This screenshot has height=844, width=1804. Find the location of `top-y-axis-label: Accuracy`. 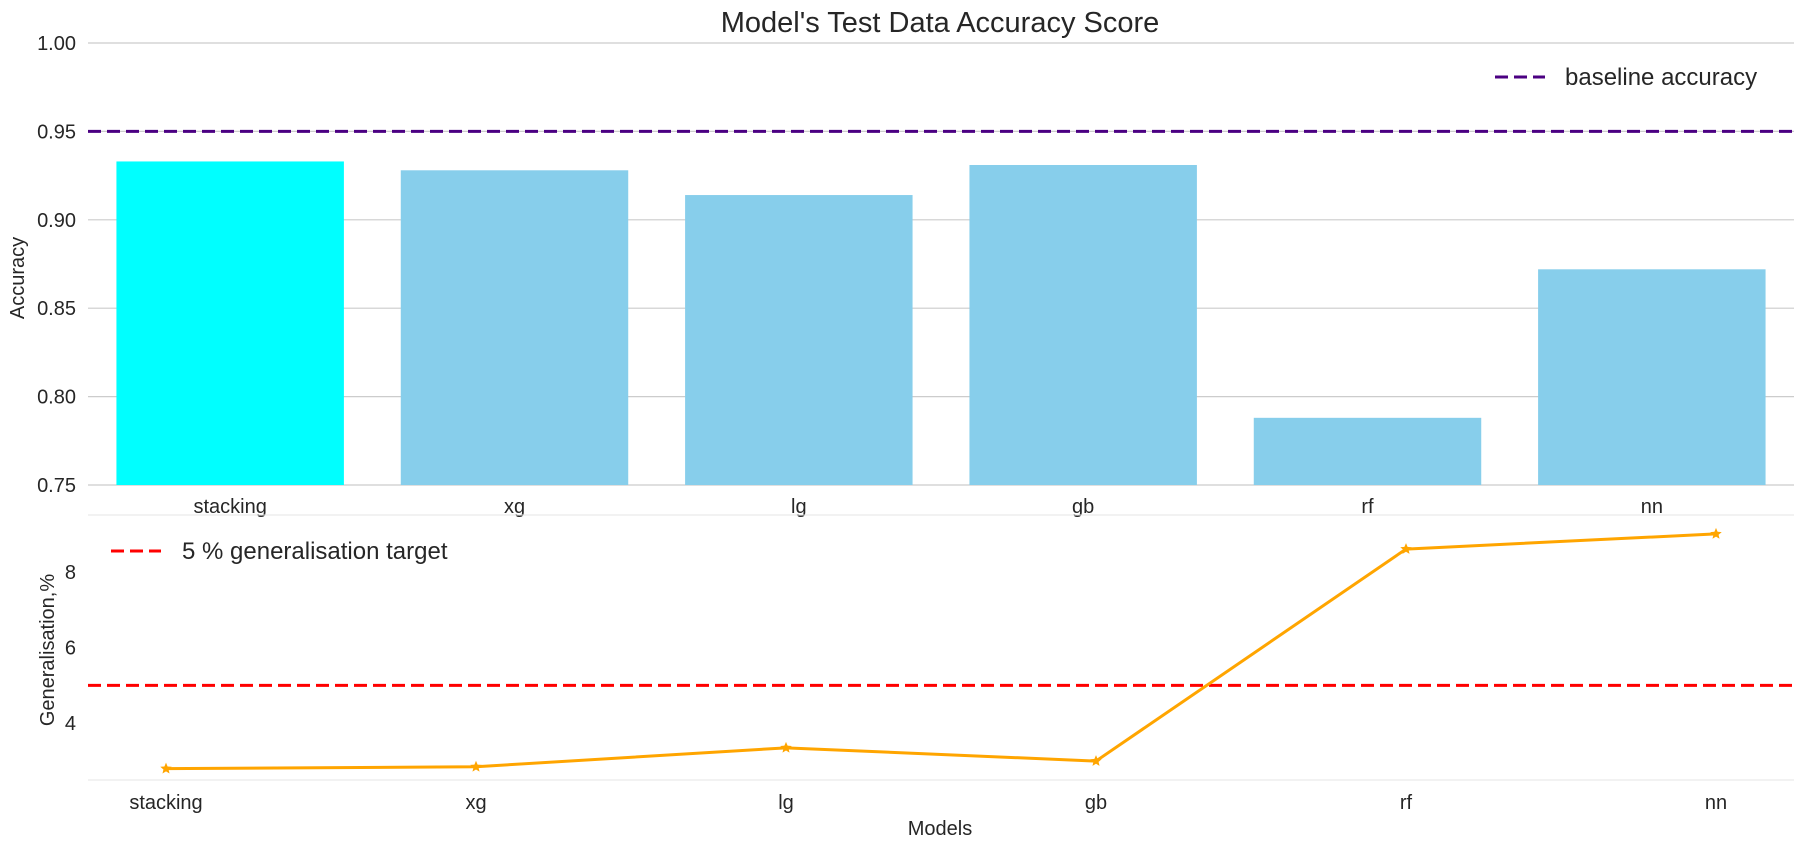

top-y-axis-label: Accuracy is located at coordinates (18, 278).